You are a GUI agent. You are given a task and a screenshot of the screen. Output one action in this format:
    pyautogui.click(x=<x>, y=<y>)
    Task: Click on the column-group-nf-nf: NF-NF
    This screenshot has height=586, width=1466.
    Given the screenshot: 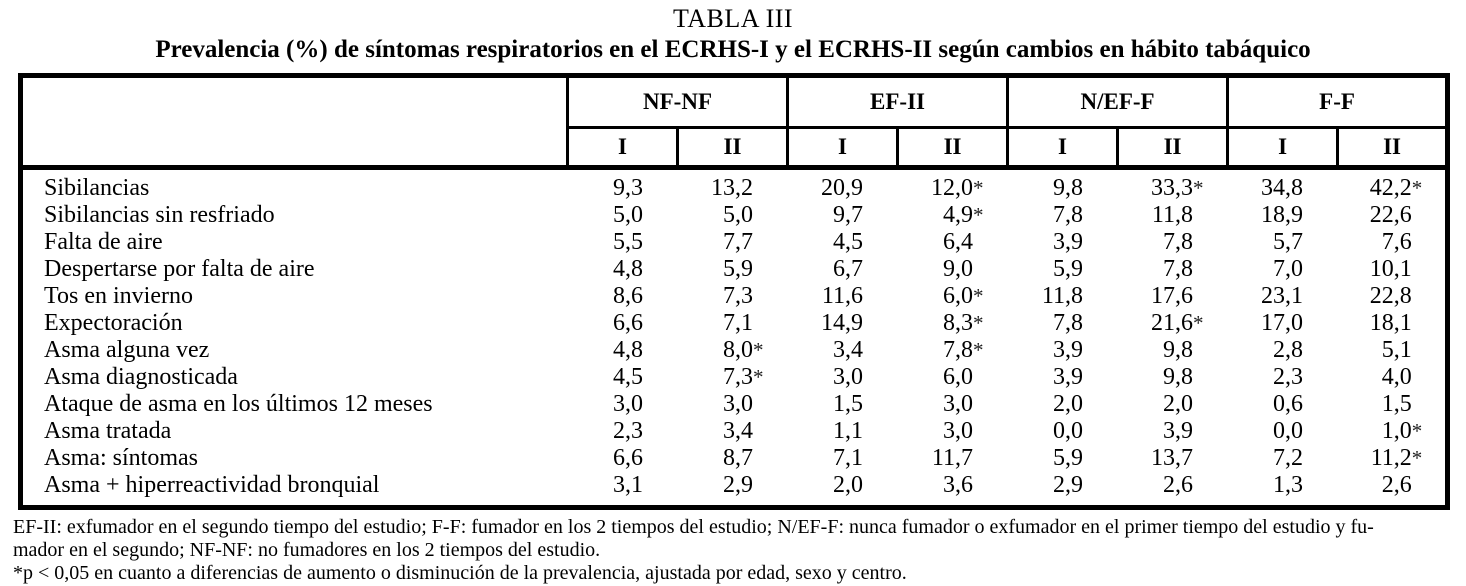 What is the action you would take?
    pyautogui.click(x=676, y=102)
    